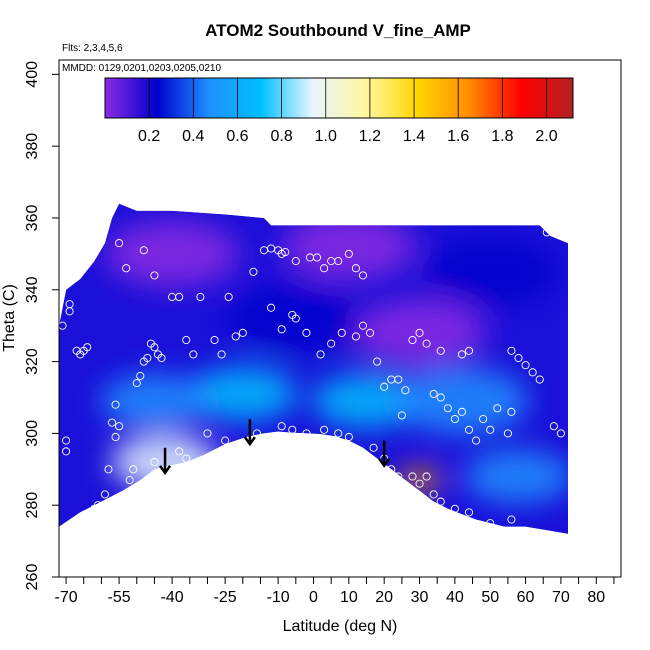  What do you see at coordinates (141, 68) in the screenshot?
I see `dates-subtitle: MMDD: 0129,0201,0203,0205,0210` at bounding box center [141, 68].